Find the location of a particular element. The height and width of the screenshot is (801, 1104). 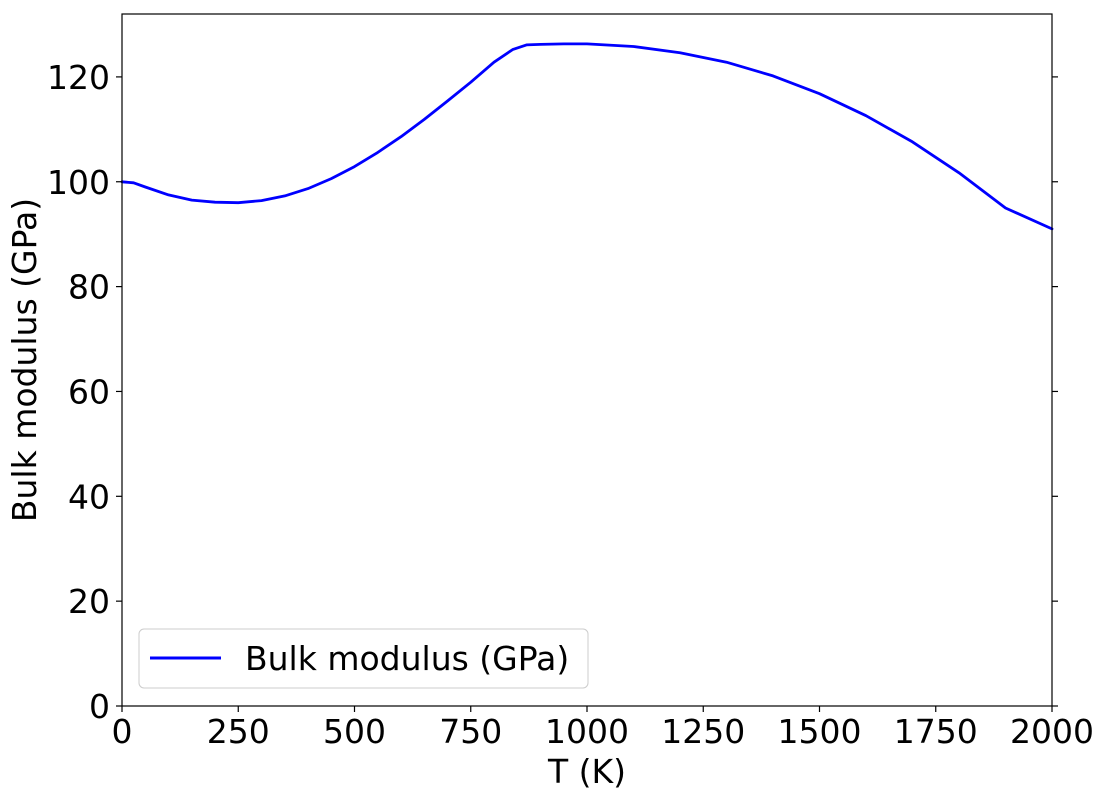

x-tick-label: 250 is located at coordinates (238, 731).